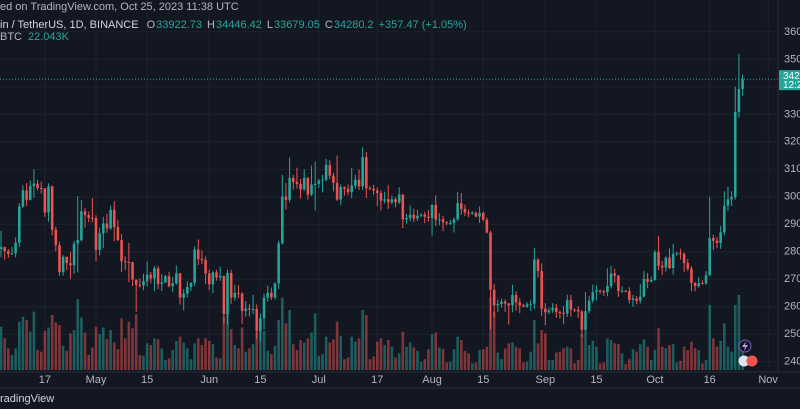 This screenshot has height=409, width=800. Describe the element at coordinates (211, 25) in the screenshot. I see `ohlc-key: H` at that location.